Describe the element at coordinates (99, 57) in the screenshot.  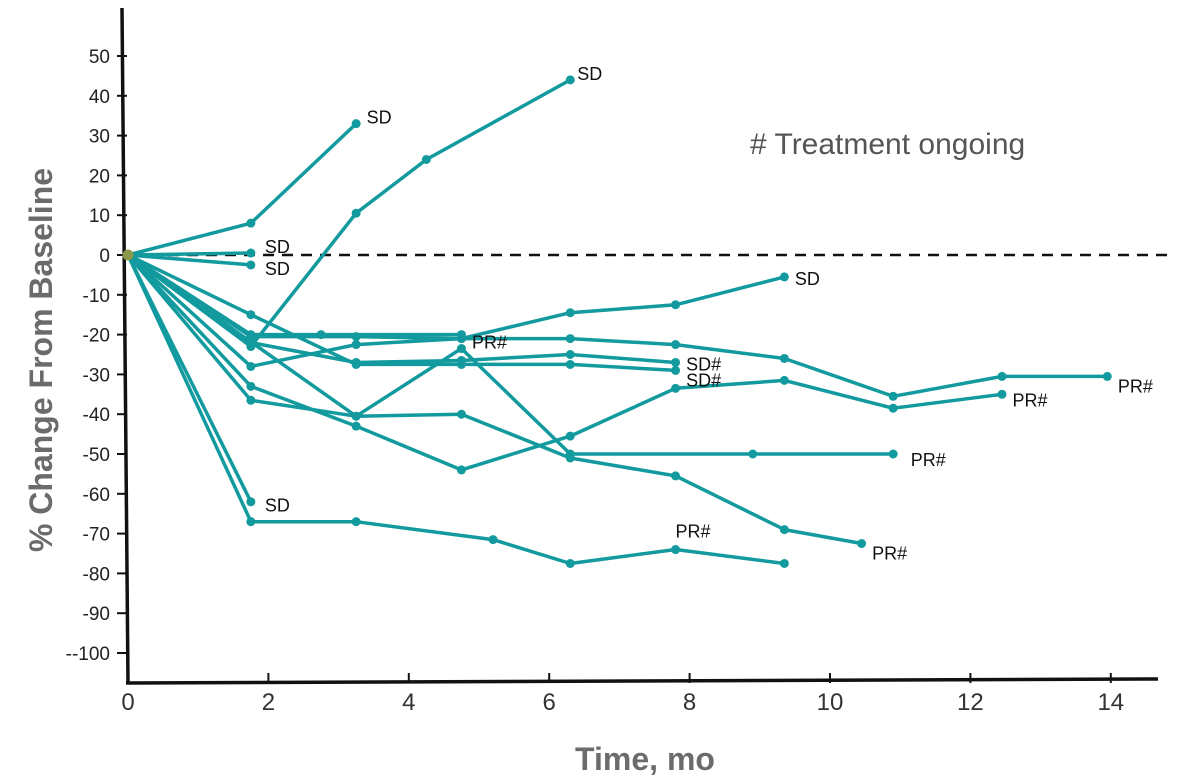
I see `y-tick-label: 50` at that location.